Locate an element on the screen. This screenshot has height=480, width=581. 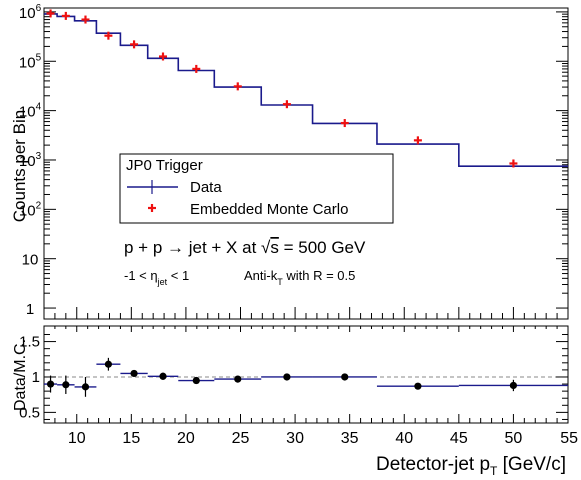
sqrt-s: s is located at coordinates (274, 247).